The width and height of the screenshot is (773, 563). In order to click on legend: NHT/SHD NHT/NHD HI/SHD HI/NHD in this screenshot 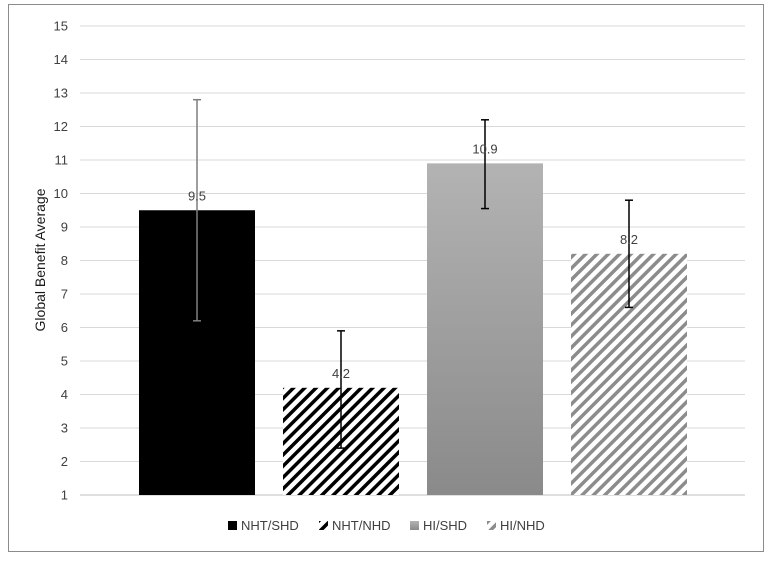, I will do `click(386, 525)`.